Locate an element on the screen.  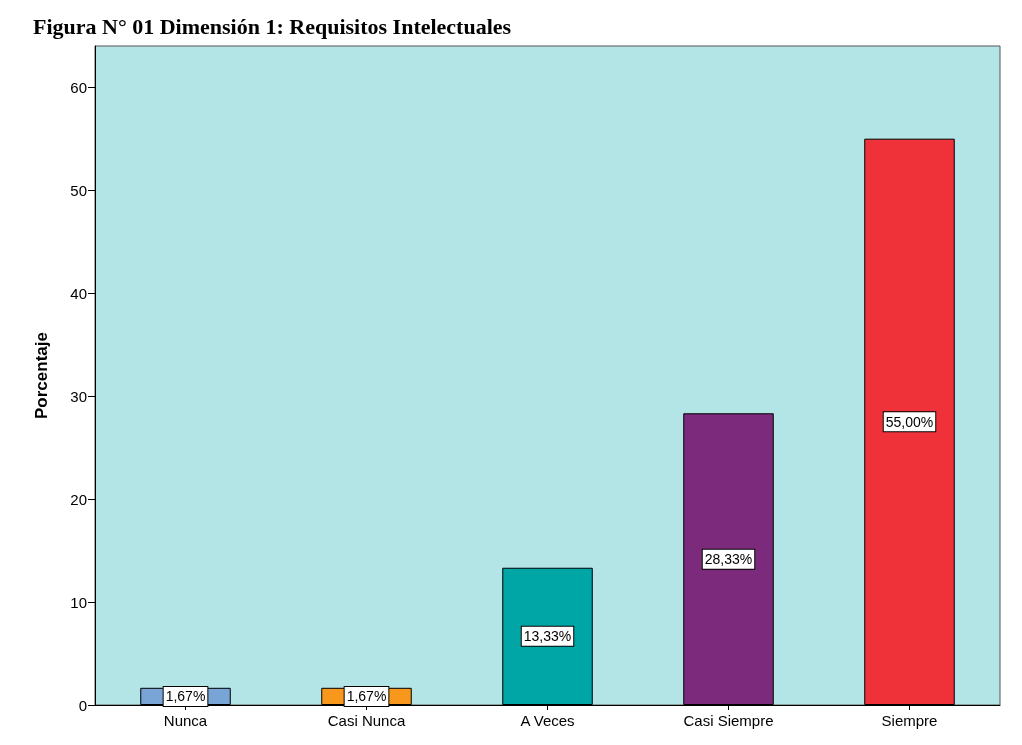
data-label: 13,33% is located at coordinates (547, 636).